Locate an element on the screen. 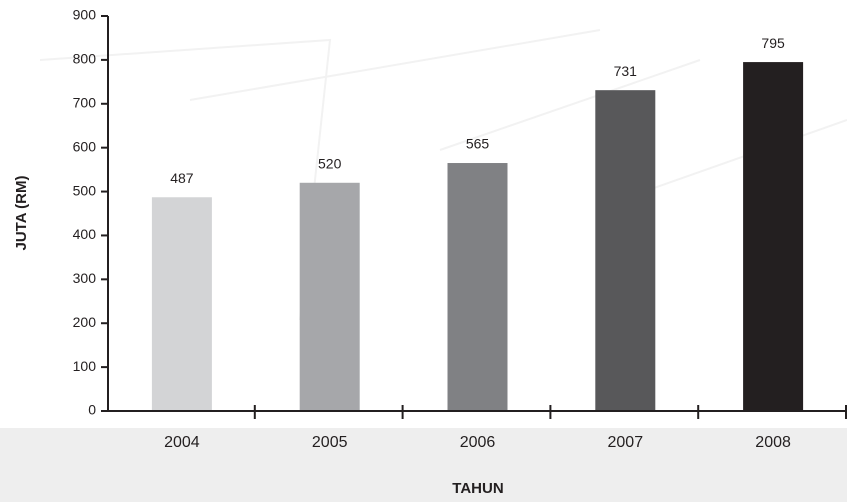 This screenshot has width=847, height=502. x-axis-label: TAHUN is located at coordinates (477, 488).